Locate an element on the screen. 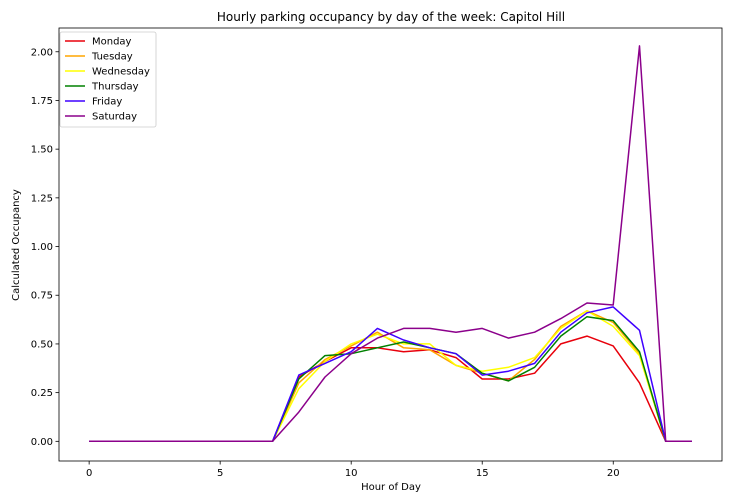  x-axis-label: Hour of Day is located at coordinates (391, 487).